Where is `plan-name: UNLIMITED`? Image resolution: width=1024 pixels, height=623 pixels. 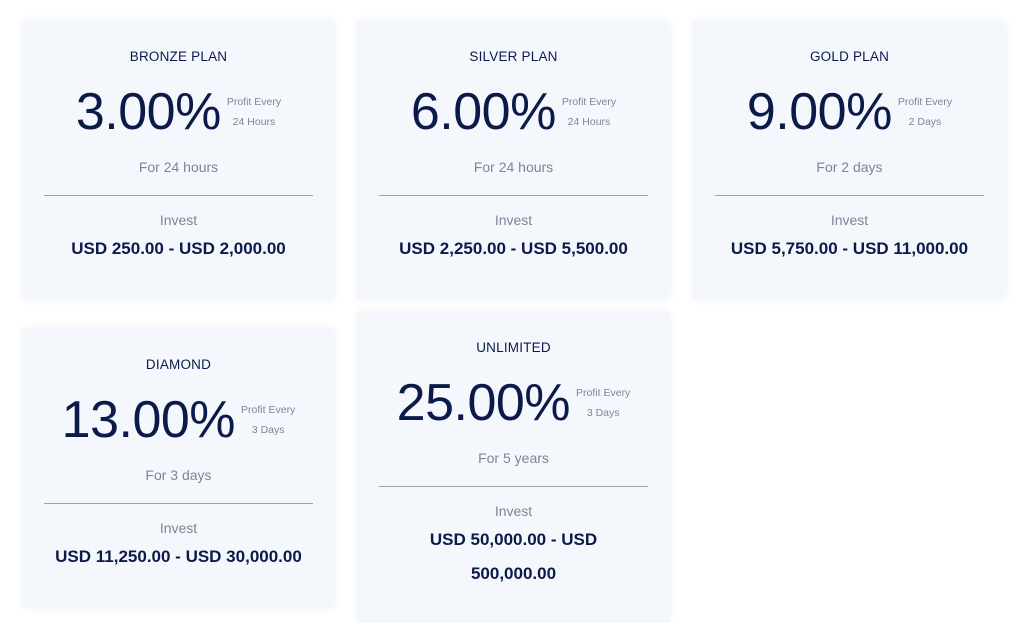 plan-name: UNLIMITED is located at coordinates (513, 347).